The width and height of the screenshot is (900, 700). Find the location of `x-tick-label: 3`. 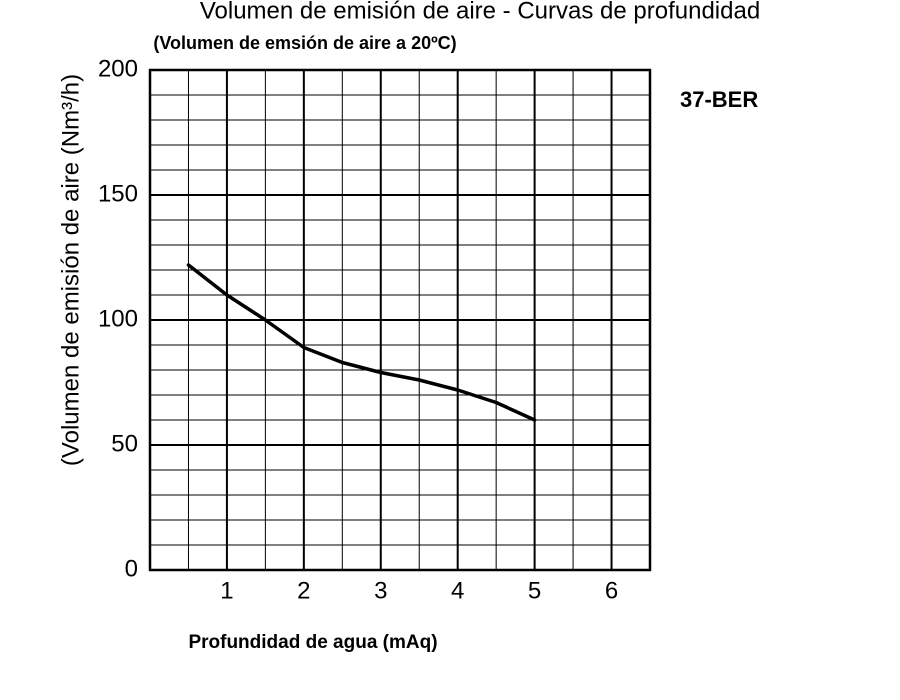

x-tick-label: 3 is located at coordinates (380, 590).